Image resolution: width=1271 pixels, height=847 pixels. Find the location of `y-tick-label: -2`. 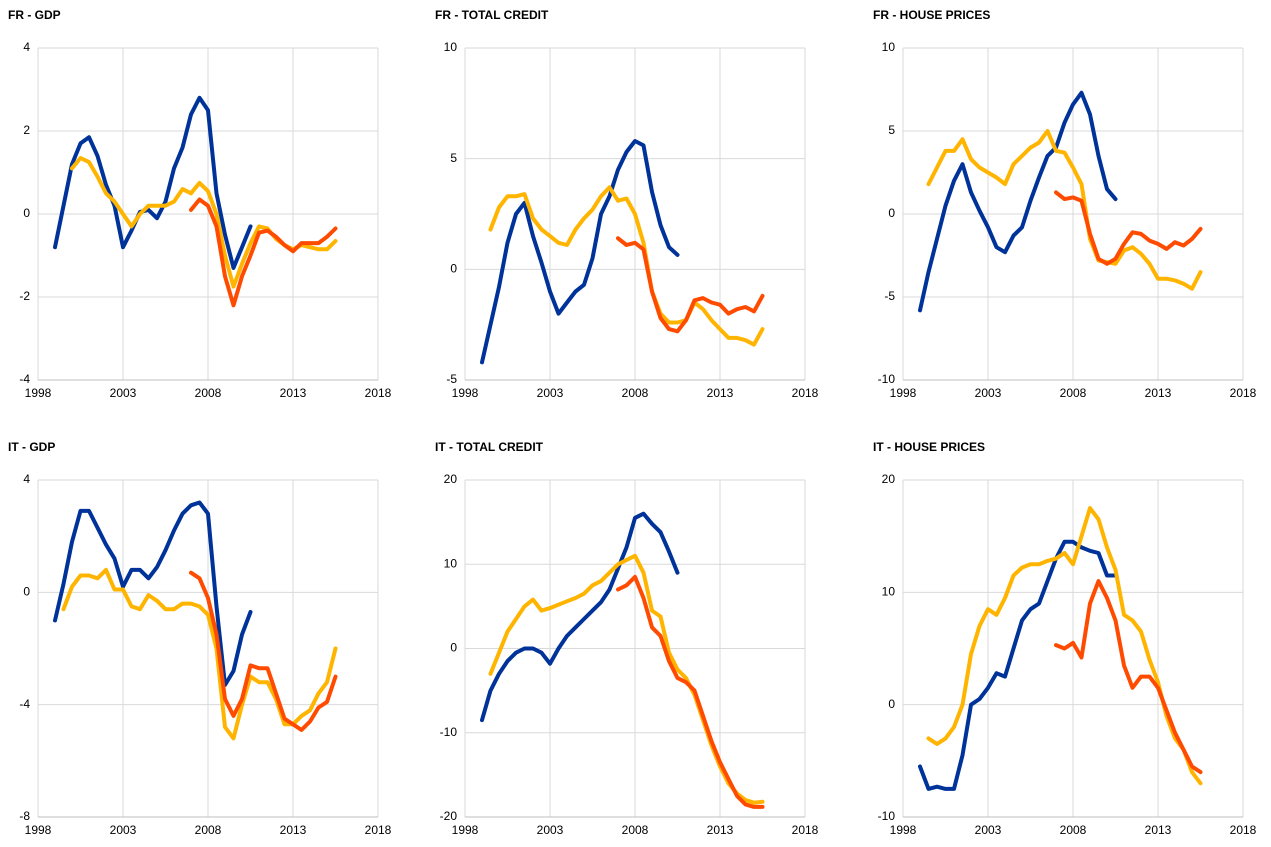

y-tick-label: -2 is located at coordinates (24, 296).